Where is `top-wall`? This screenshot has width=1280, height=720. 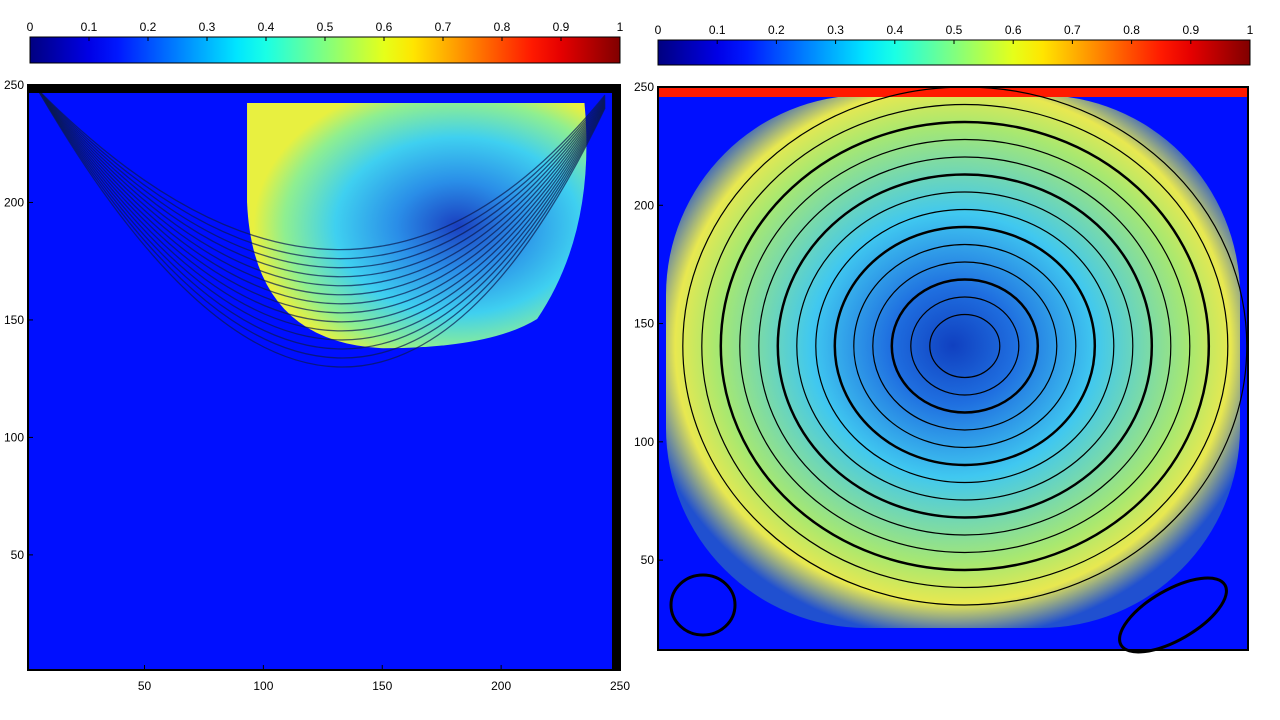 top-wall is located at coordinates (324, 89).